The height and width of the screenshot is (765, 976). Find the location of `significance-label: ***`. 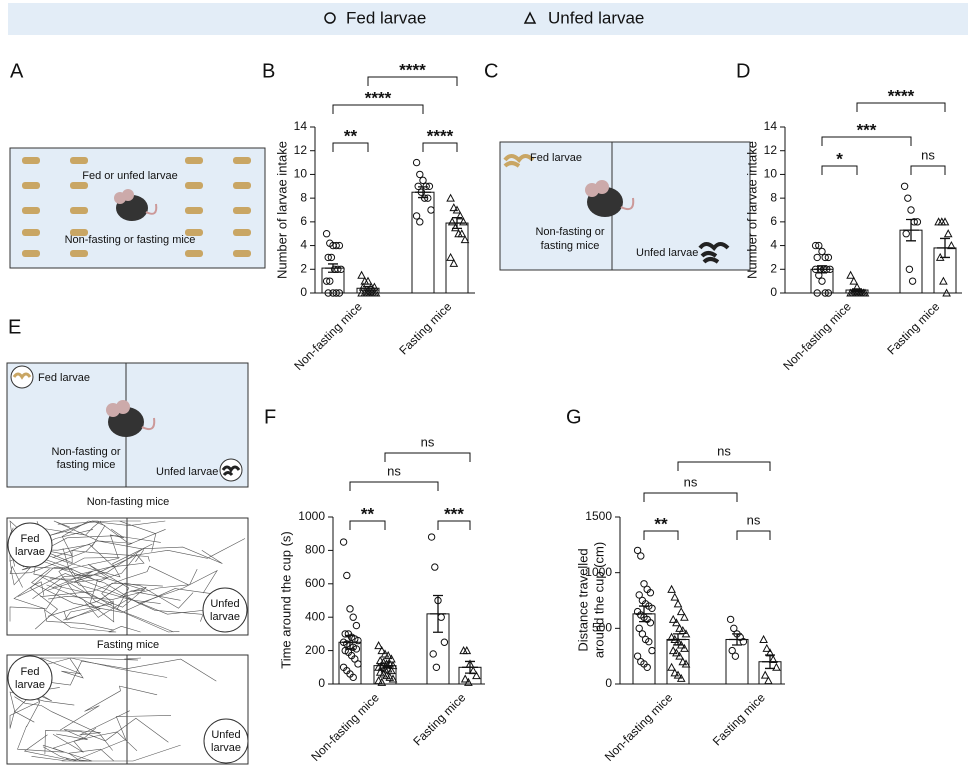

significance-label: *** is located at coordinates (867, 129).